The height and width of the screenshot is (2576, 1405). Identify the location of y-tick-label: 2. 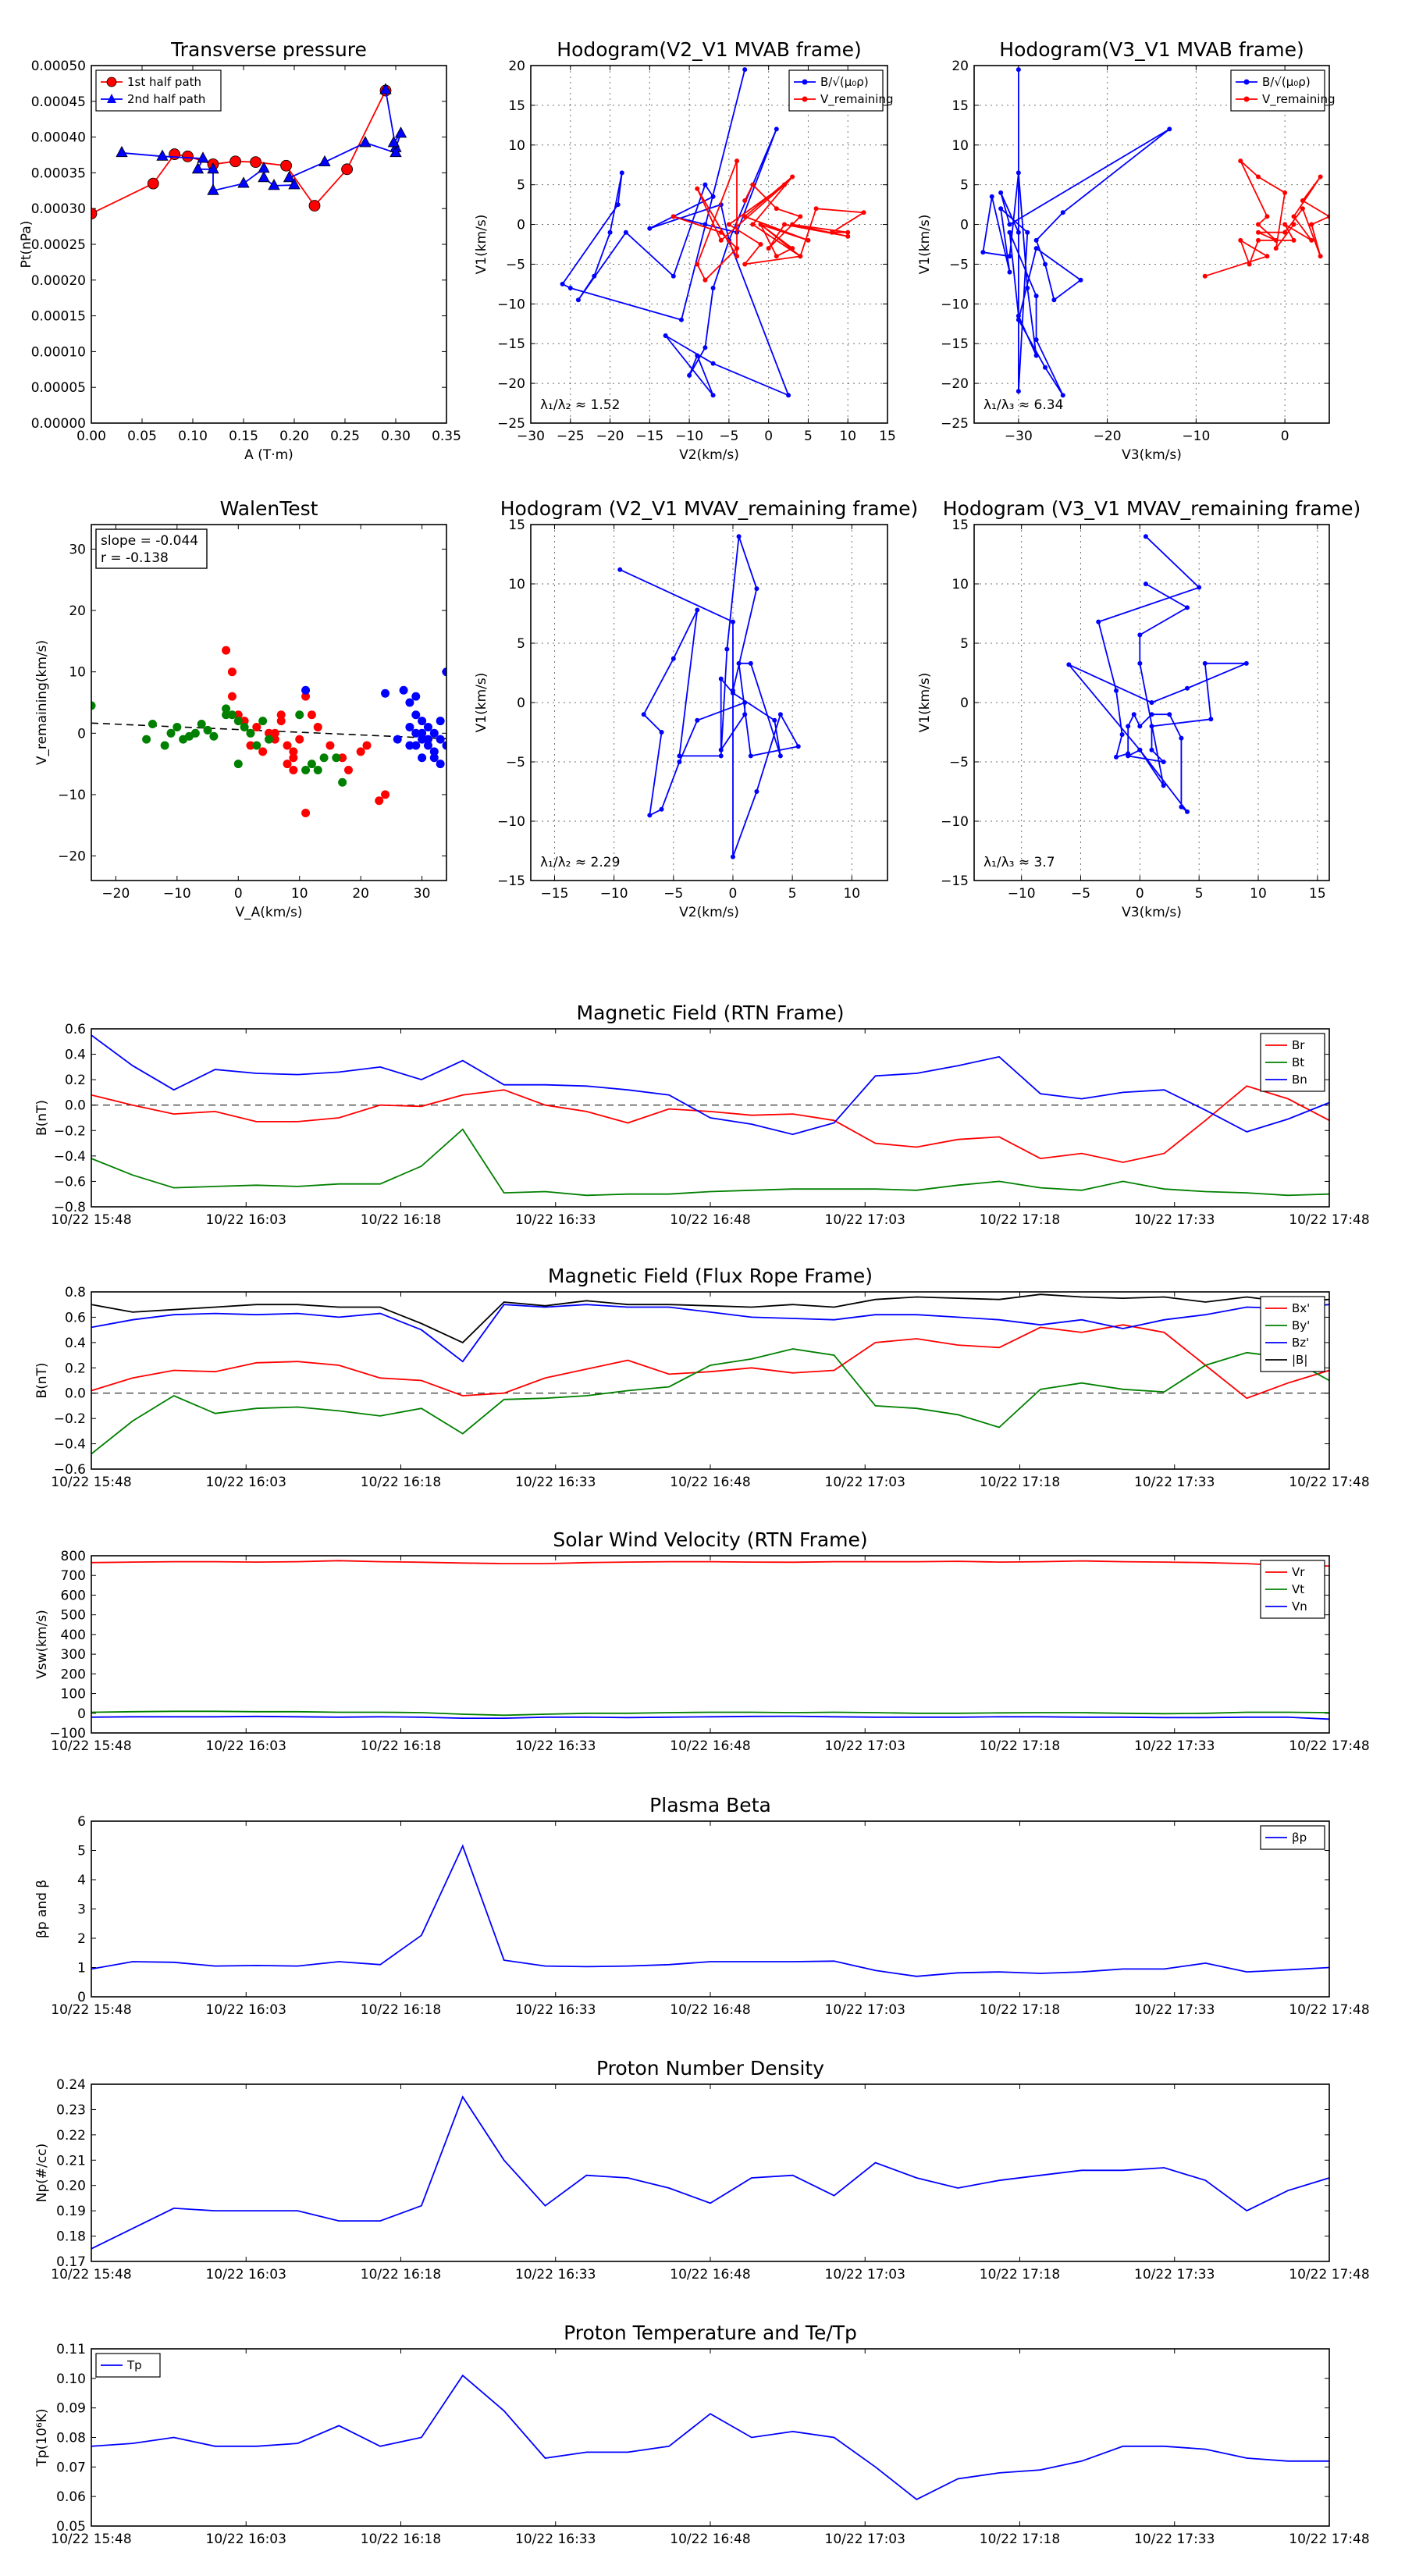
(81, 1939).